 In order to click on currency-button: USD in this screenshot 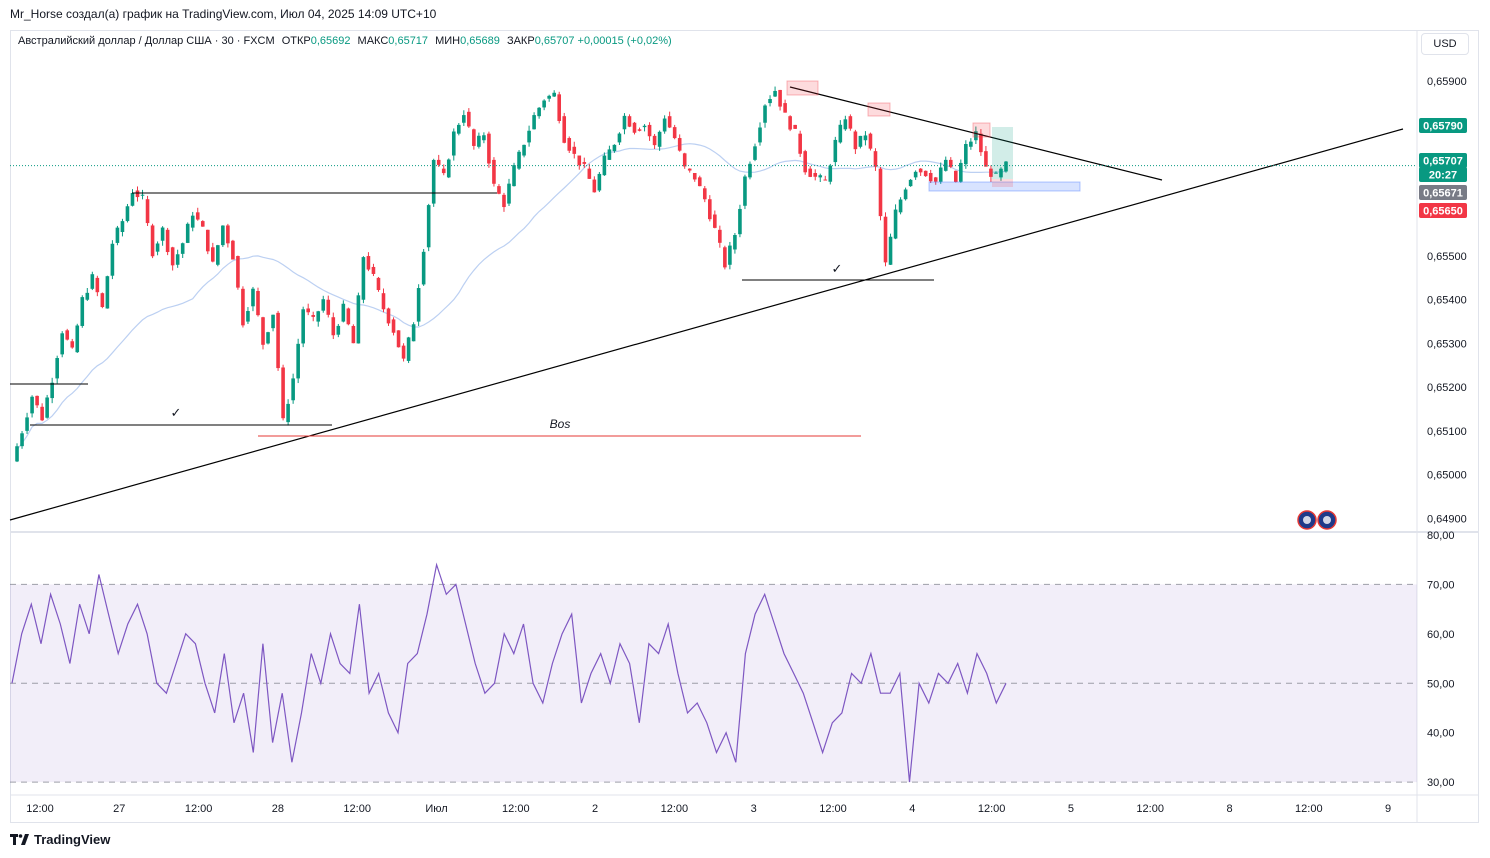, I will do `click(1445, 44)`.